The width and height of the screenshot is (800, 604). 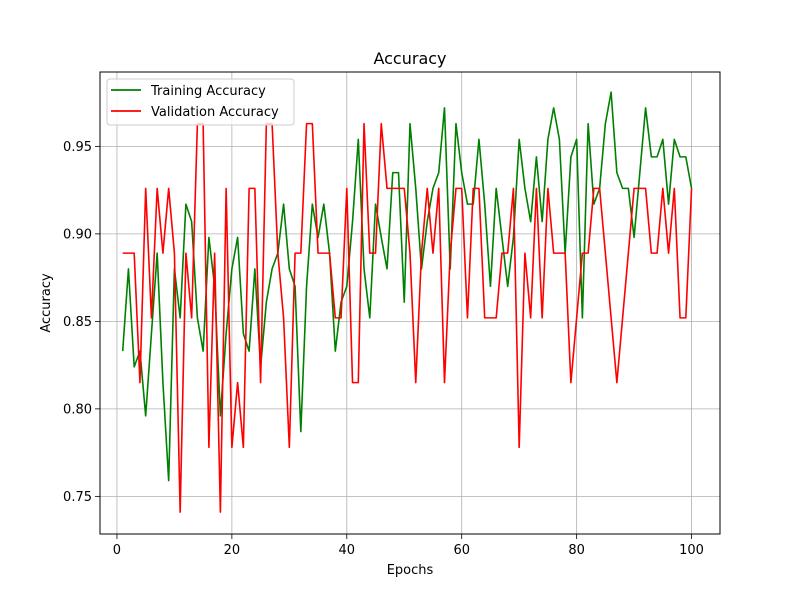 I want to click on x-axis-label: Epochs, so click(x=410, y=570).